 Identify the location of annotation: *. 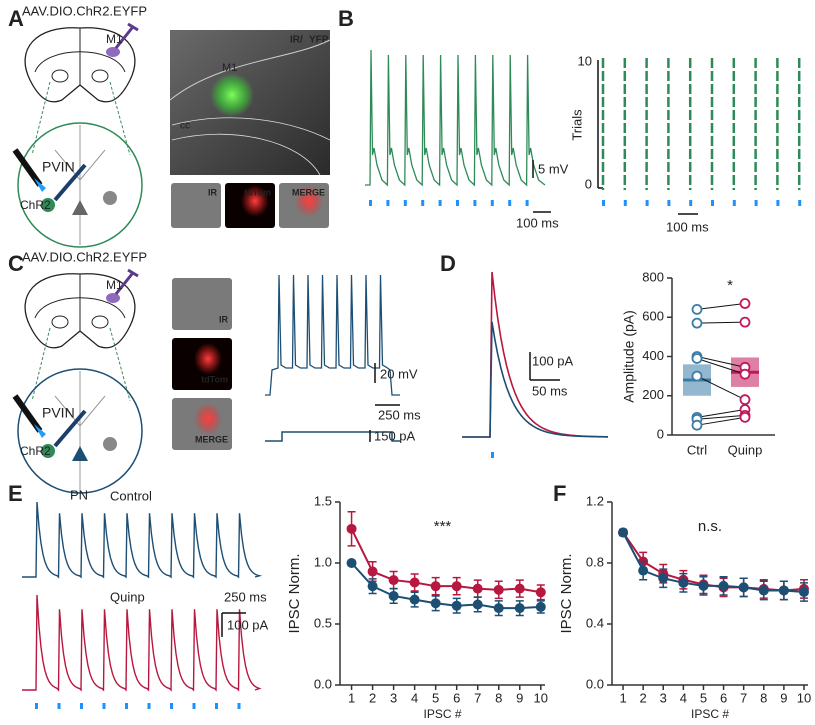
(730, 285).